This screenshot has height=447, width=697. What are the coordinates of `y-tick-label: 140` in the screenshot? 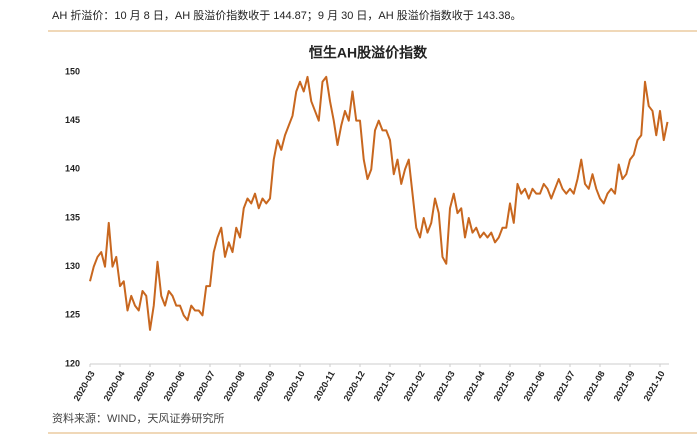 It's located at (72, 169).